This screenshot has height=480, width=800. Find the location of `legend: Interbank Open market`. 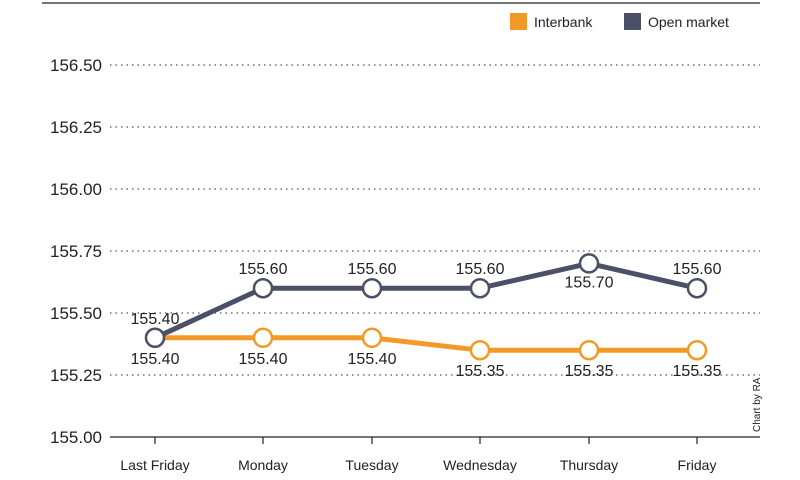

legend: Interbank Open market is located at coordinates (619, 21).